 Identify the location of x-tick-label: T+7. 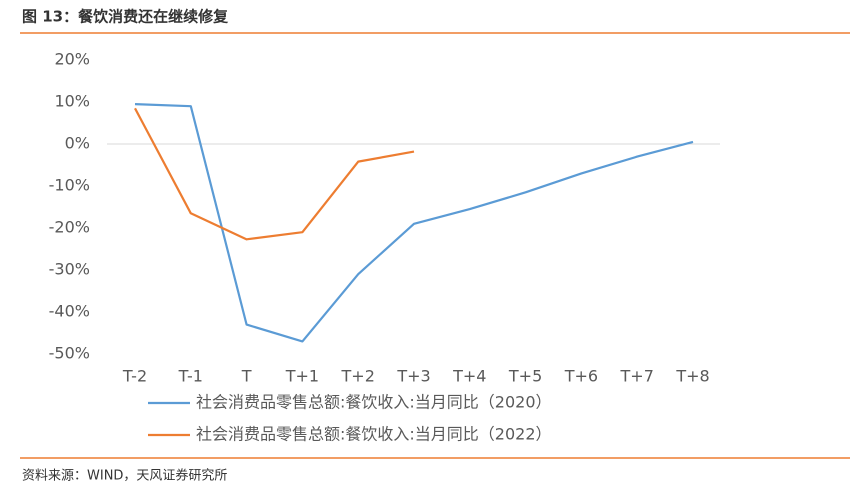
(637, 376).